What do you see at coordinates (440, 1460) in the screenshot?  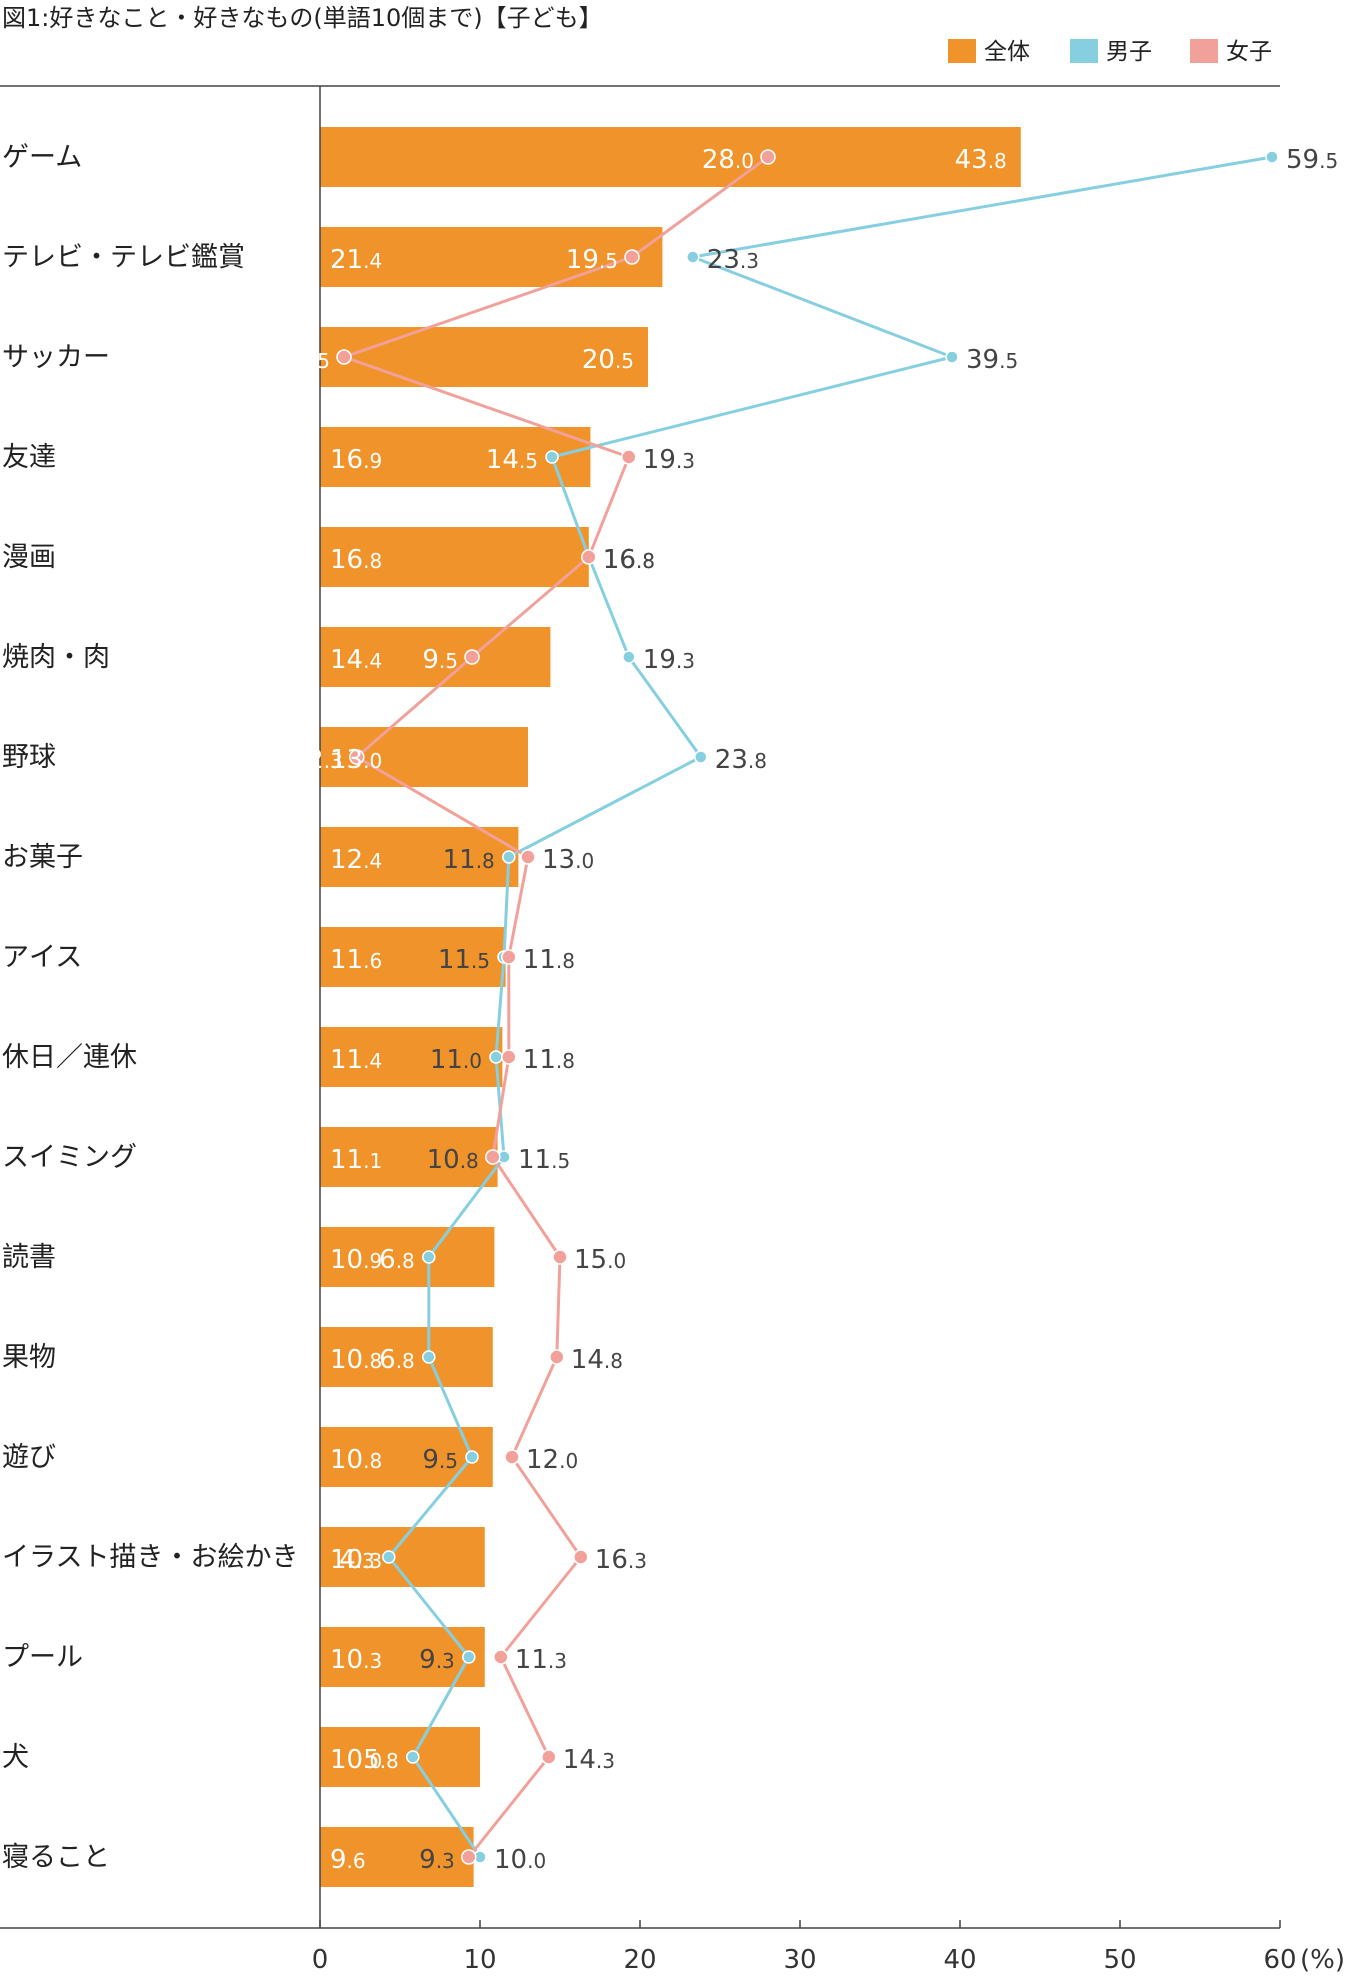 I see `boys-value-label: 9.5` at bounding box center [440, 1460].